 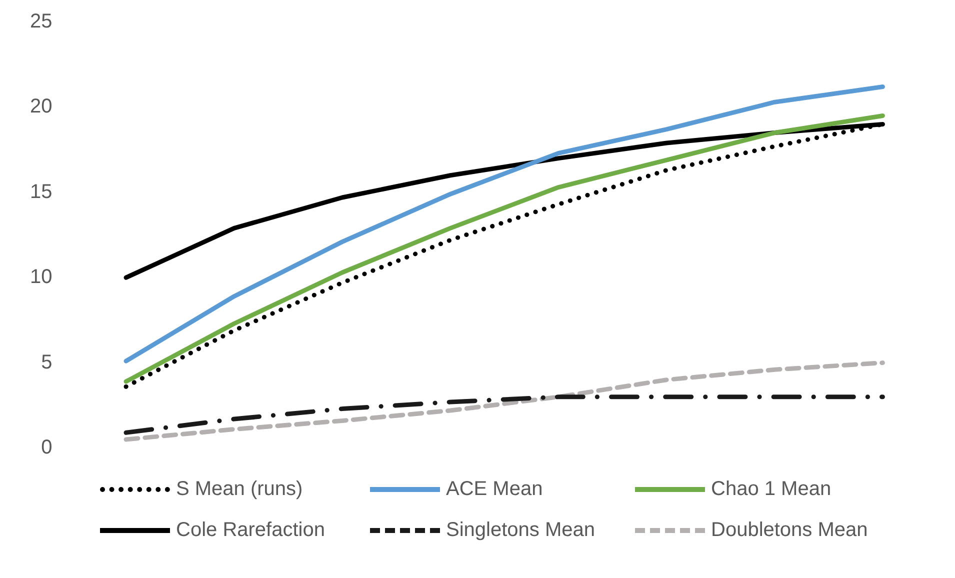 What do you see at coordinates (250, 530) in the screenshot?
I see `legend-label: Cole Rarefaction` at bounding box center [250, 530].